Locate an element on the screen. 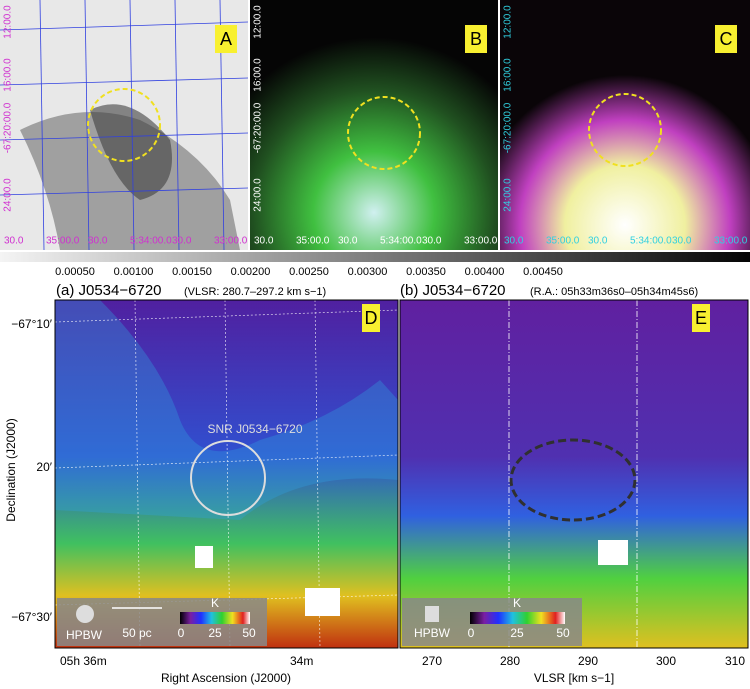  scale-label: 50 pc is located at coordinates (136, 633).